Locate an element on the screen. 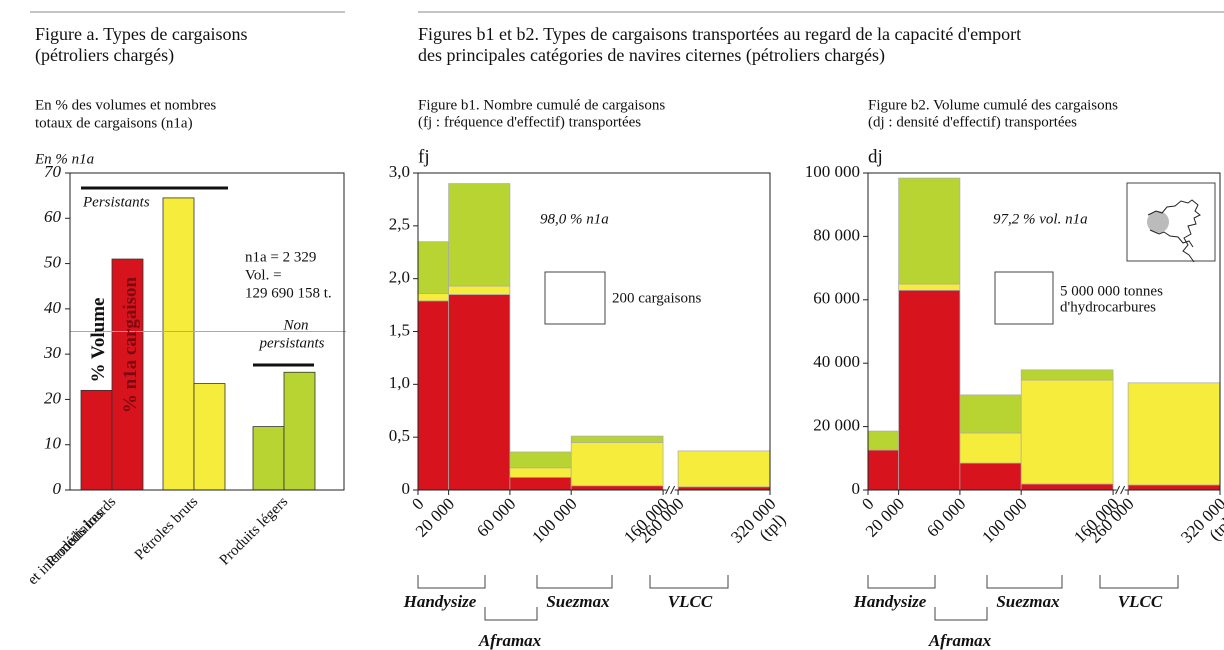  series-label: % Volume is located at coordinates (98, 340).